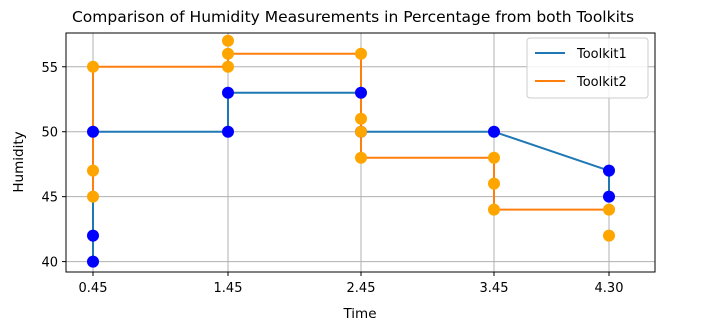 The image size is (713, 325). Describe the element at coordinates (361, 288) in the screenshot. I see `x-tick-label: 2.45` at that location.